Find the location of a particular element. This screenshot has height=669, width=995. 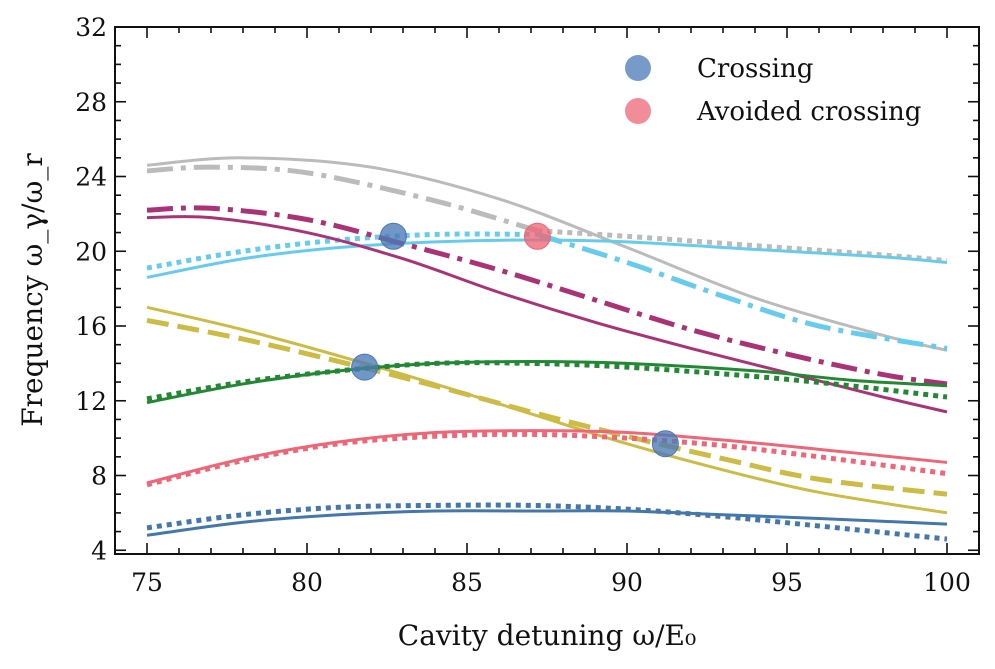

y-tick-label: 8 is located at coordinates (99, 476).